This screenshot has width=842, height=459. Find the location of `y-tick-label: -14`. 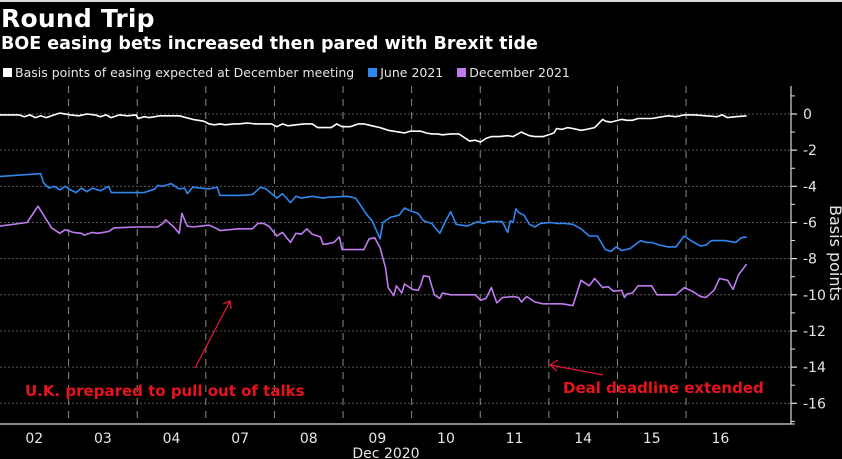

y-tick-label: -14 is located at coordinates (814, 368).